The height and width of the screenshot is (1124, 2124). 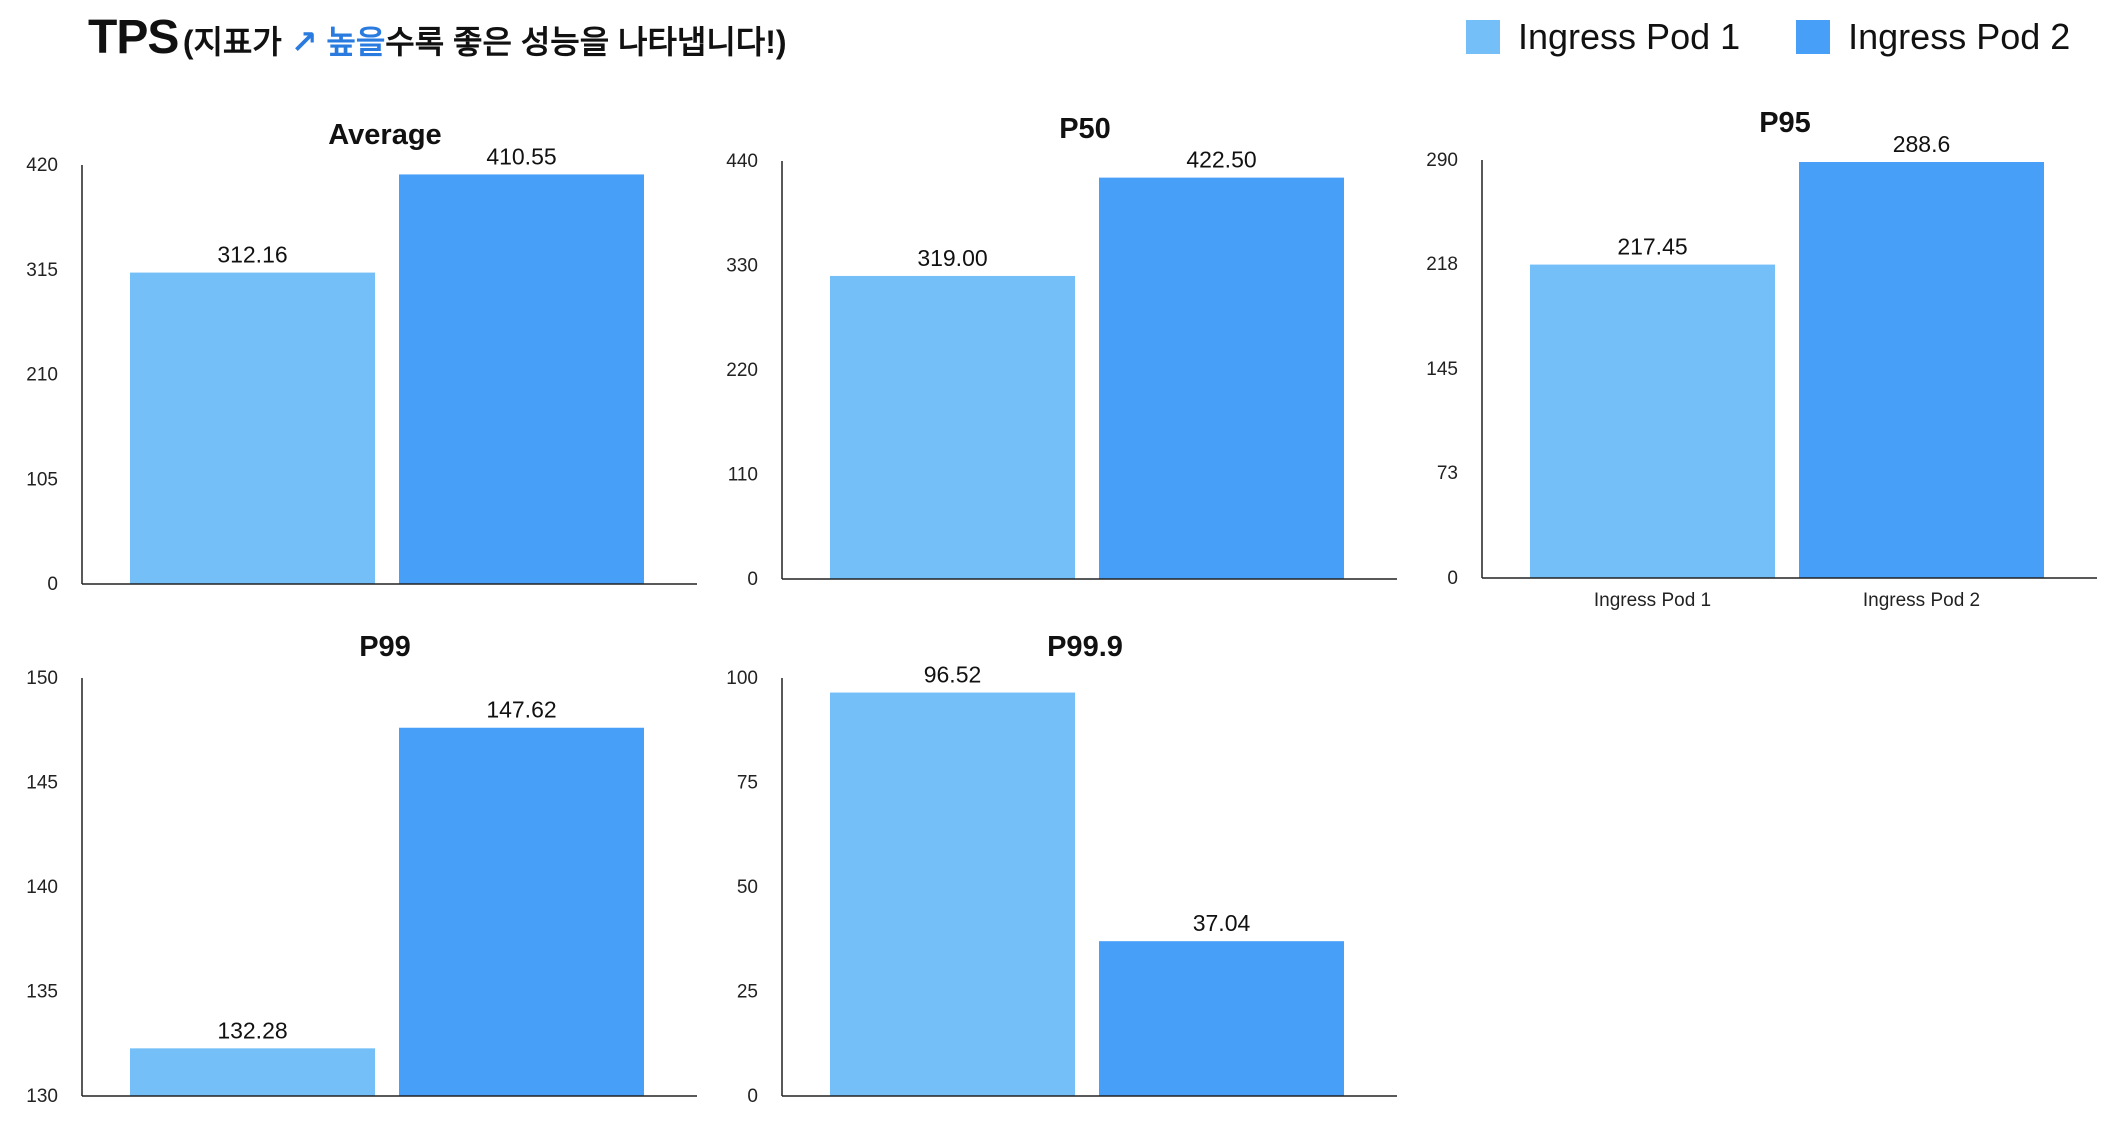 I want to click on chart-5: P99.9 0 25 50 75 100 96.52 37.04, so click(x=1061, y=869).